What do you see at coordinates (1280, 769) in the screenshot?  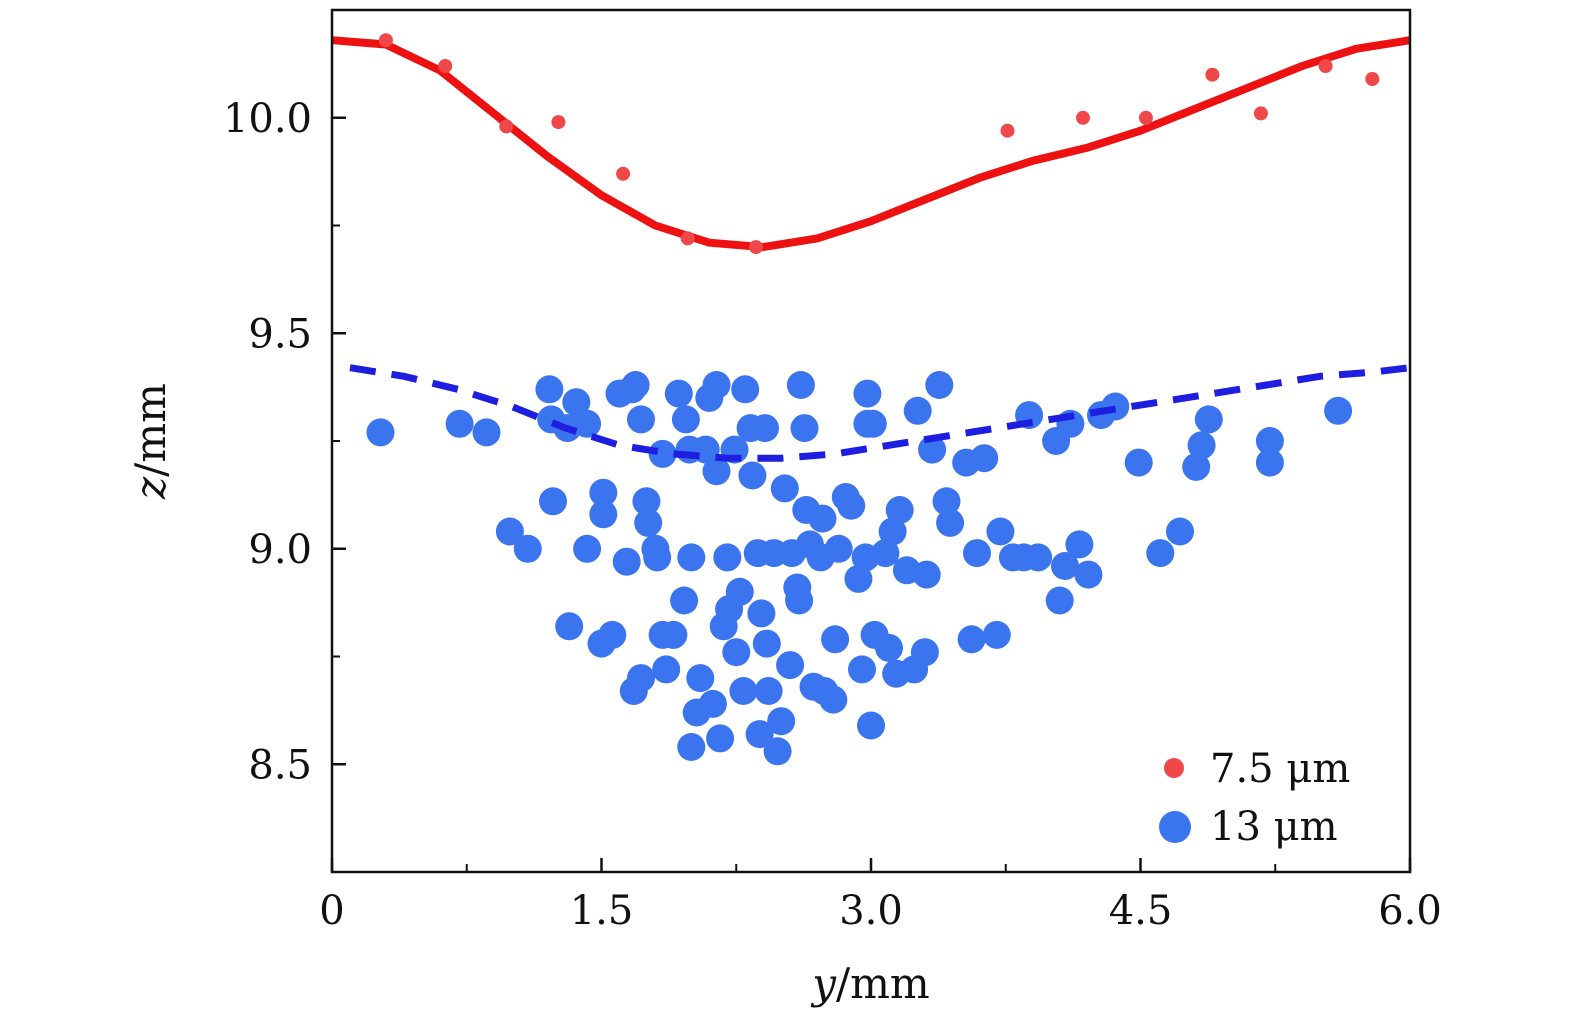 I see `legend-label-7p5um: 7.5 μm` at bounding box center [1280, 769].